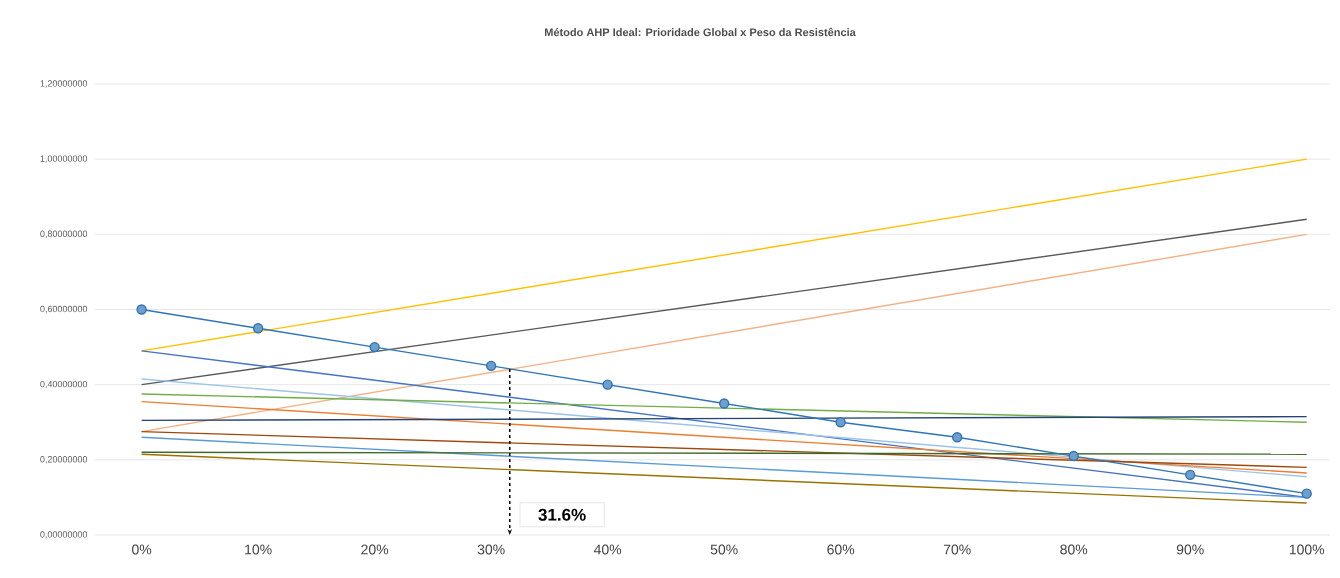 The height and width of the screenshot is (578, 1340). I want to click on x-tick-label: 20%, so click(375, 549).